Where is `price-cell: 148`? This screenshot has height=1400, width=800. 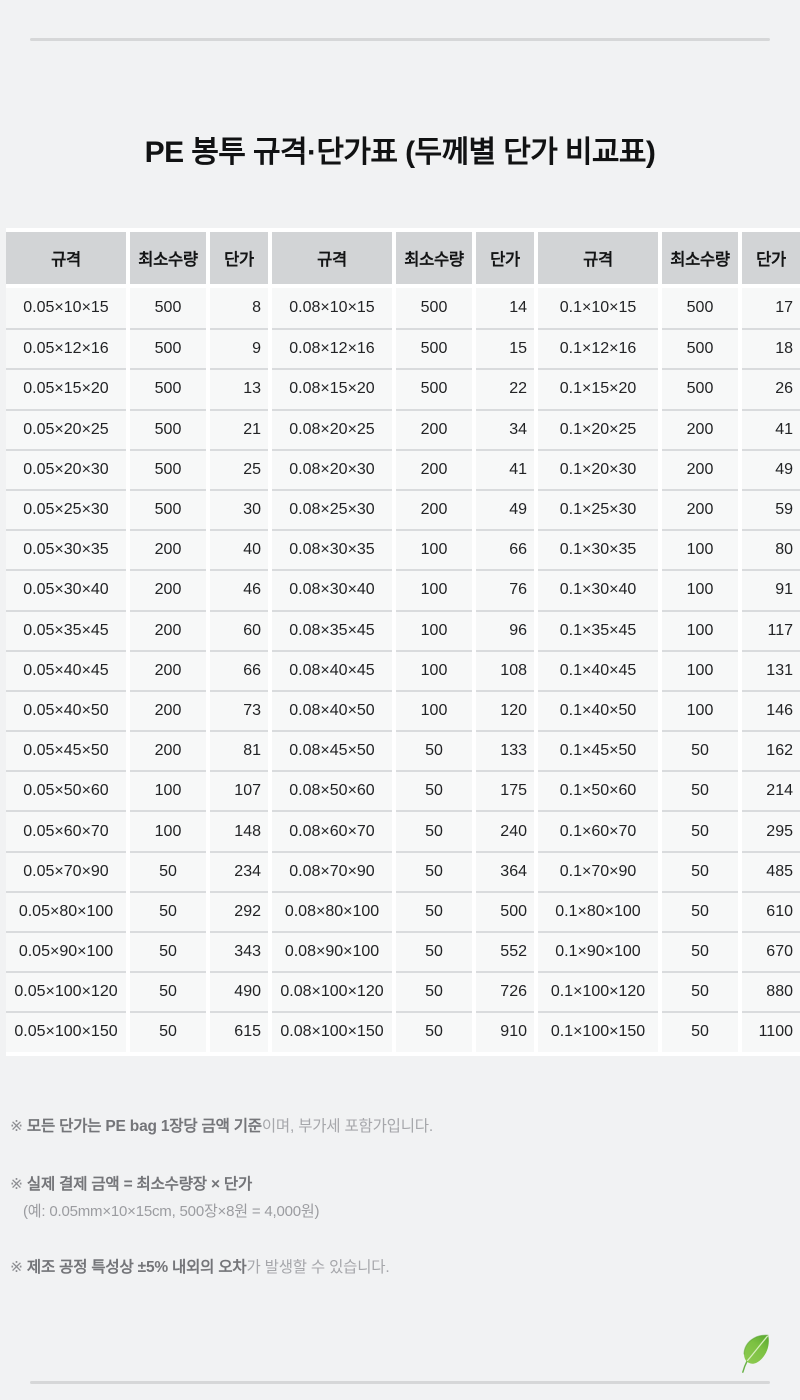
price-cell: 148 is located at coordinates (239, 830).